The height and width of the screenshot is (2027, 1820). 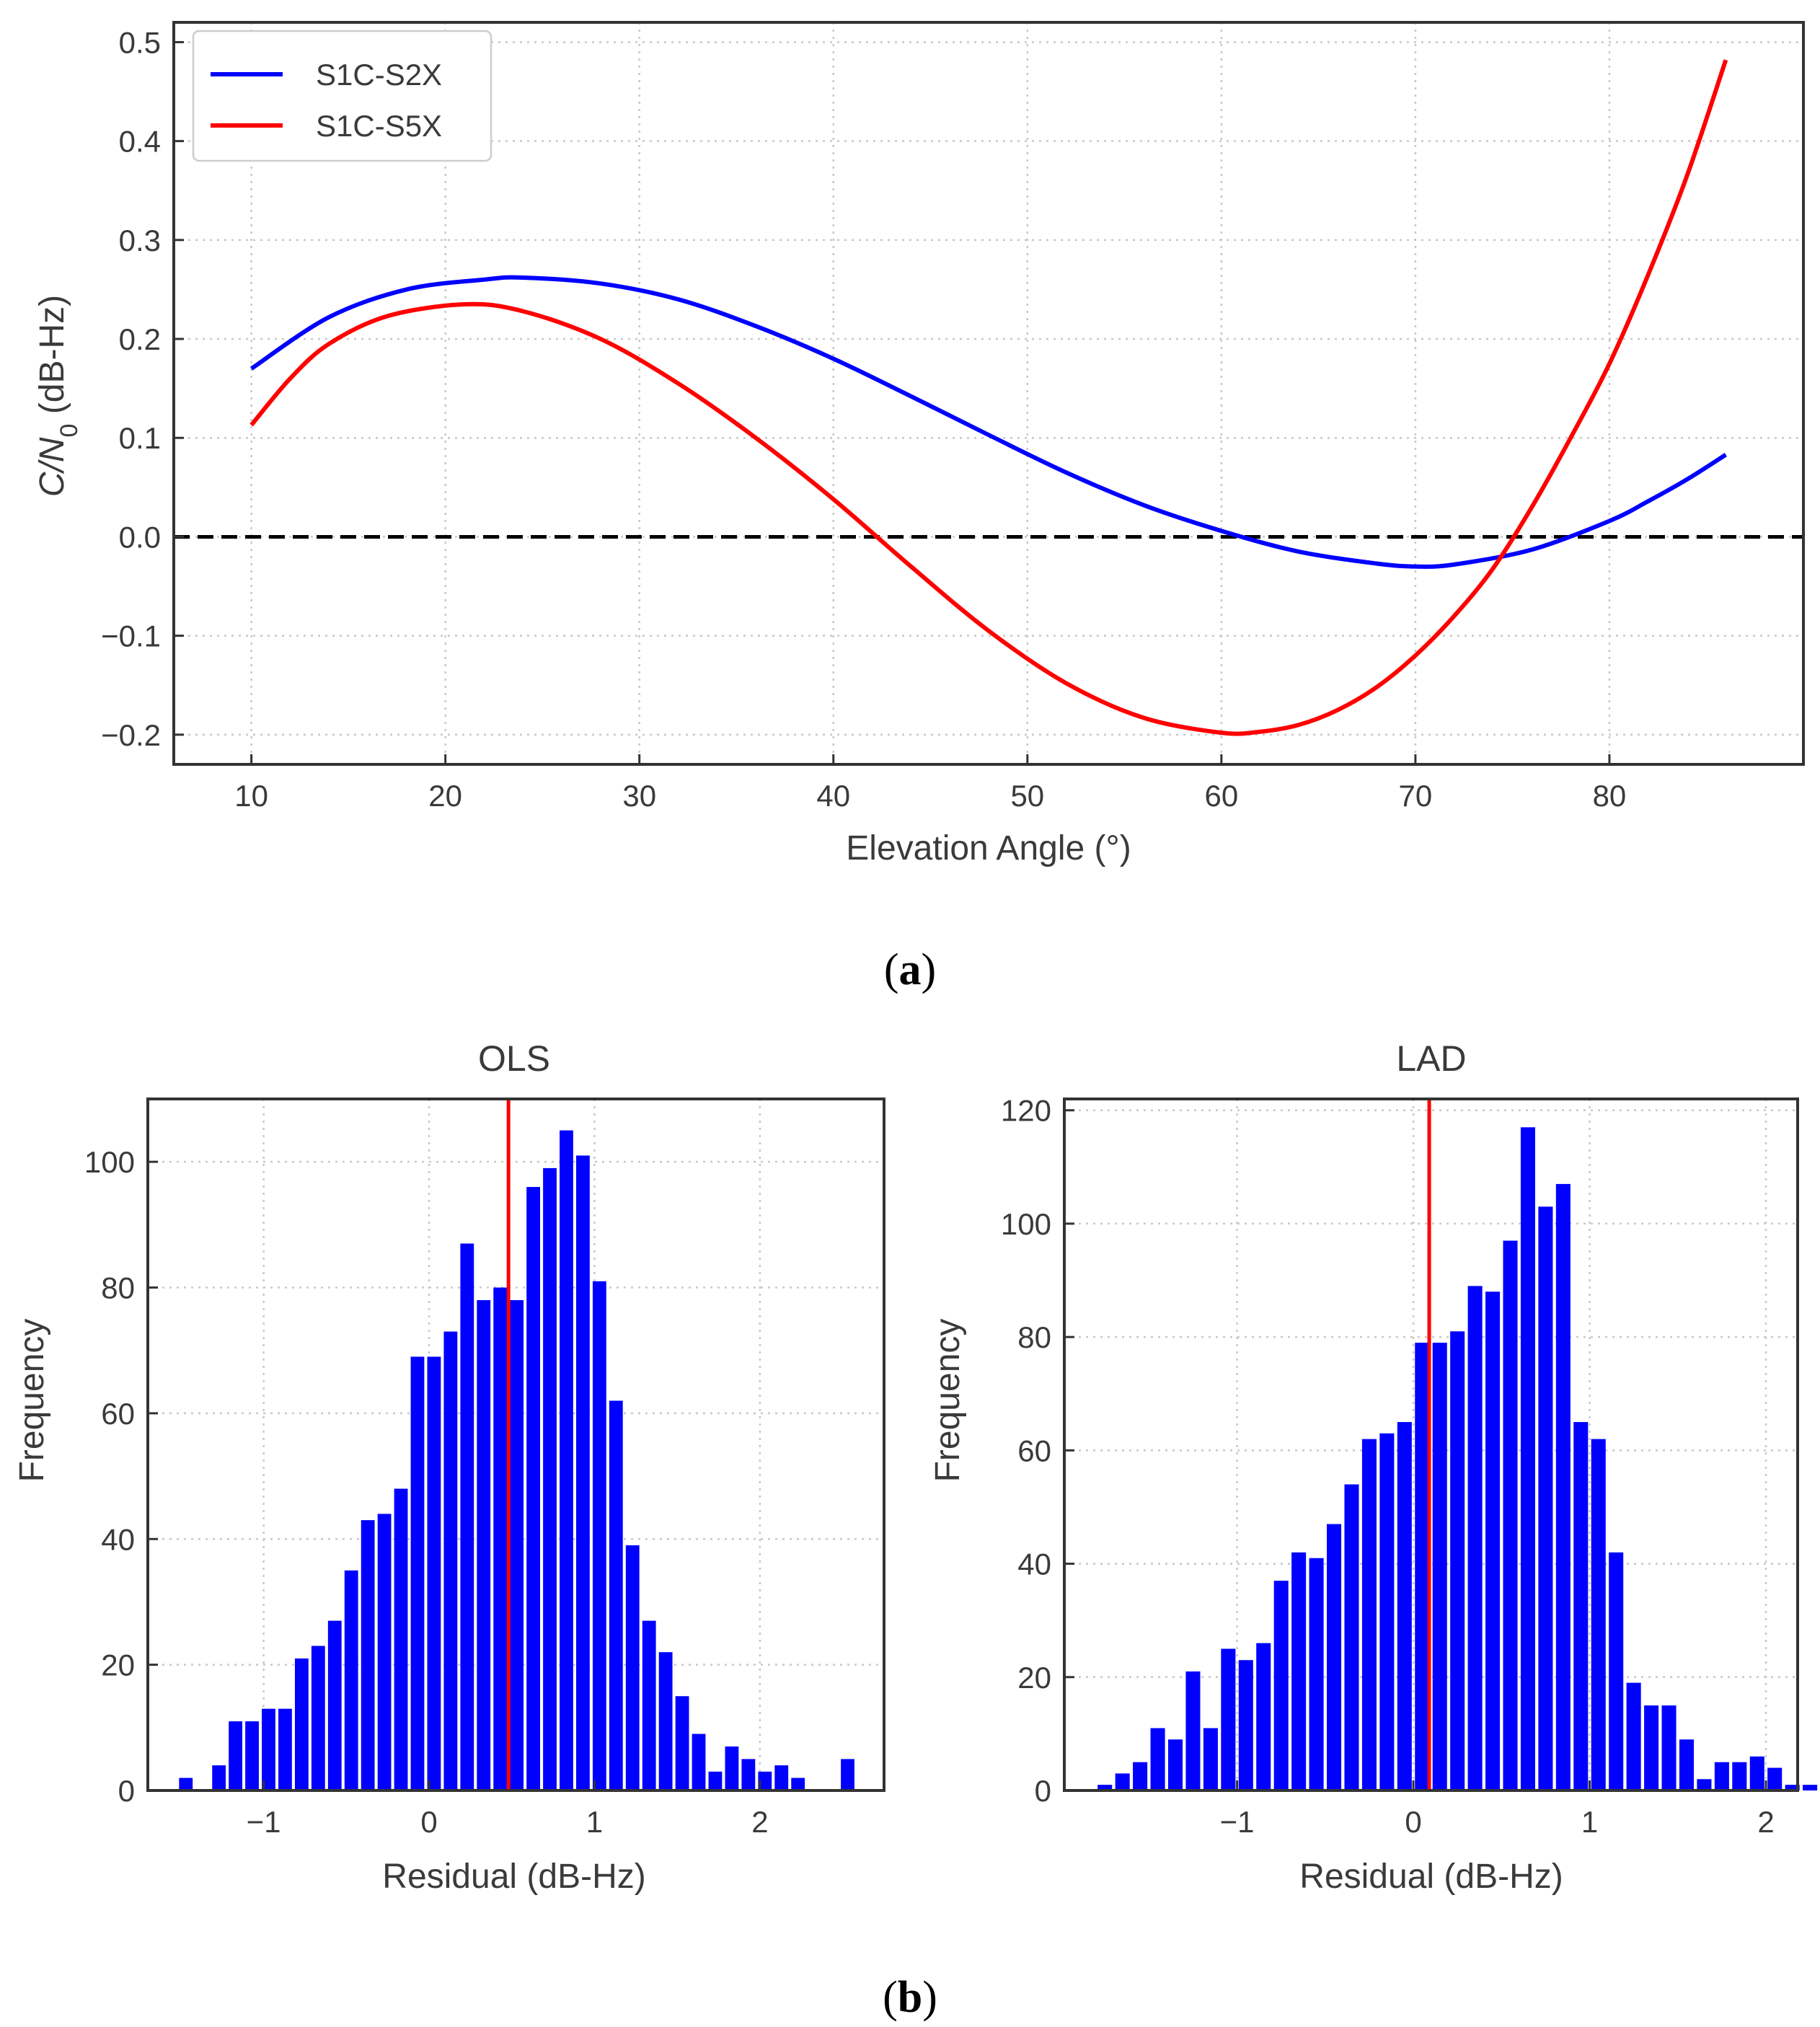 I want to click on caption-b-letter: b, so click(x=910, y=1997).